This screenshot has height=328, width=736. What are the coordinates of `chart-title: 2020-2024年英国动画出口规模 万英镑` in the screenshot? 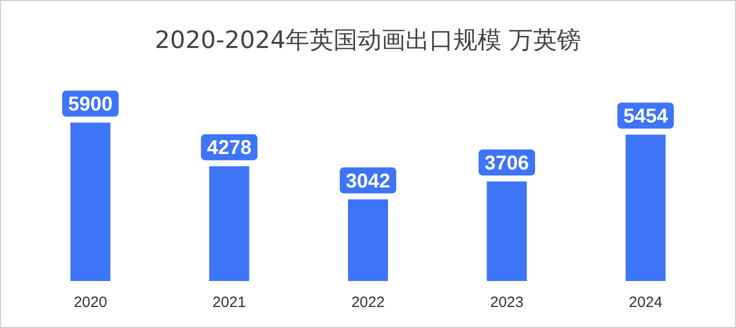 It's located at (368, 40).